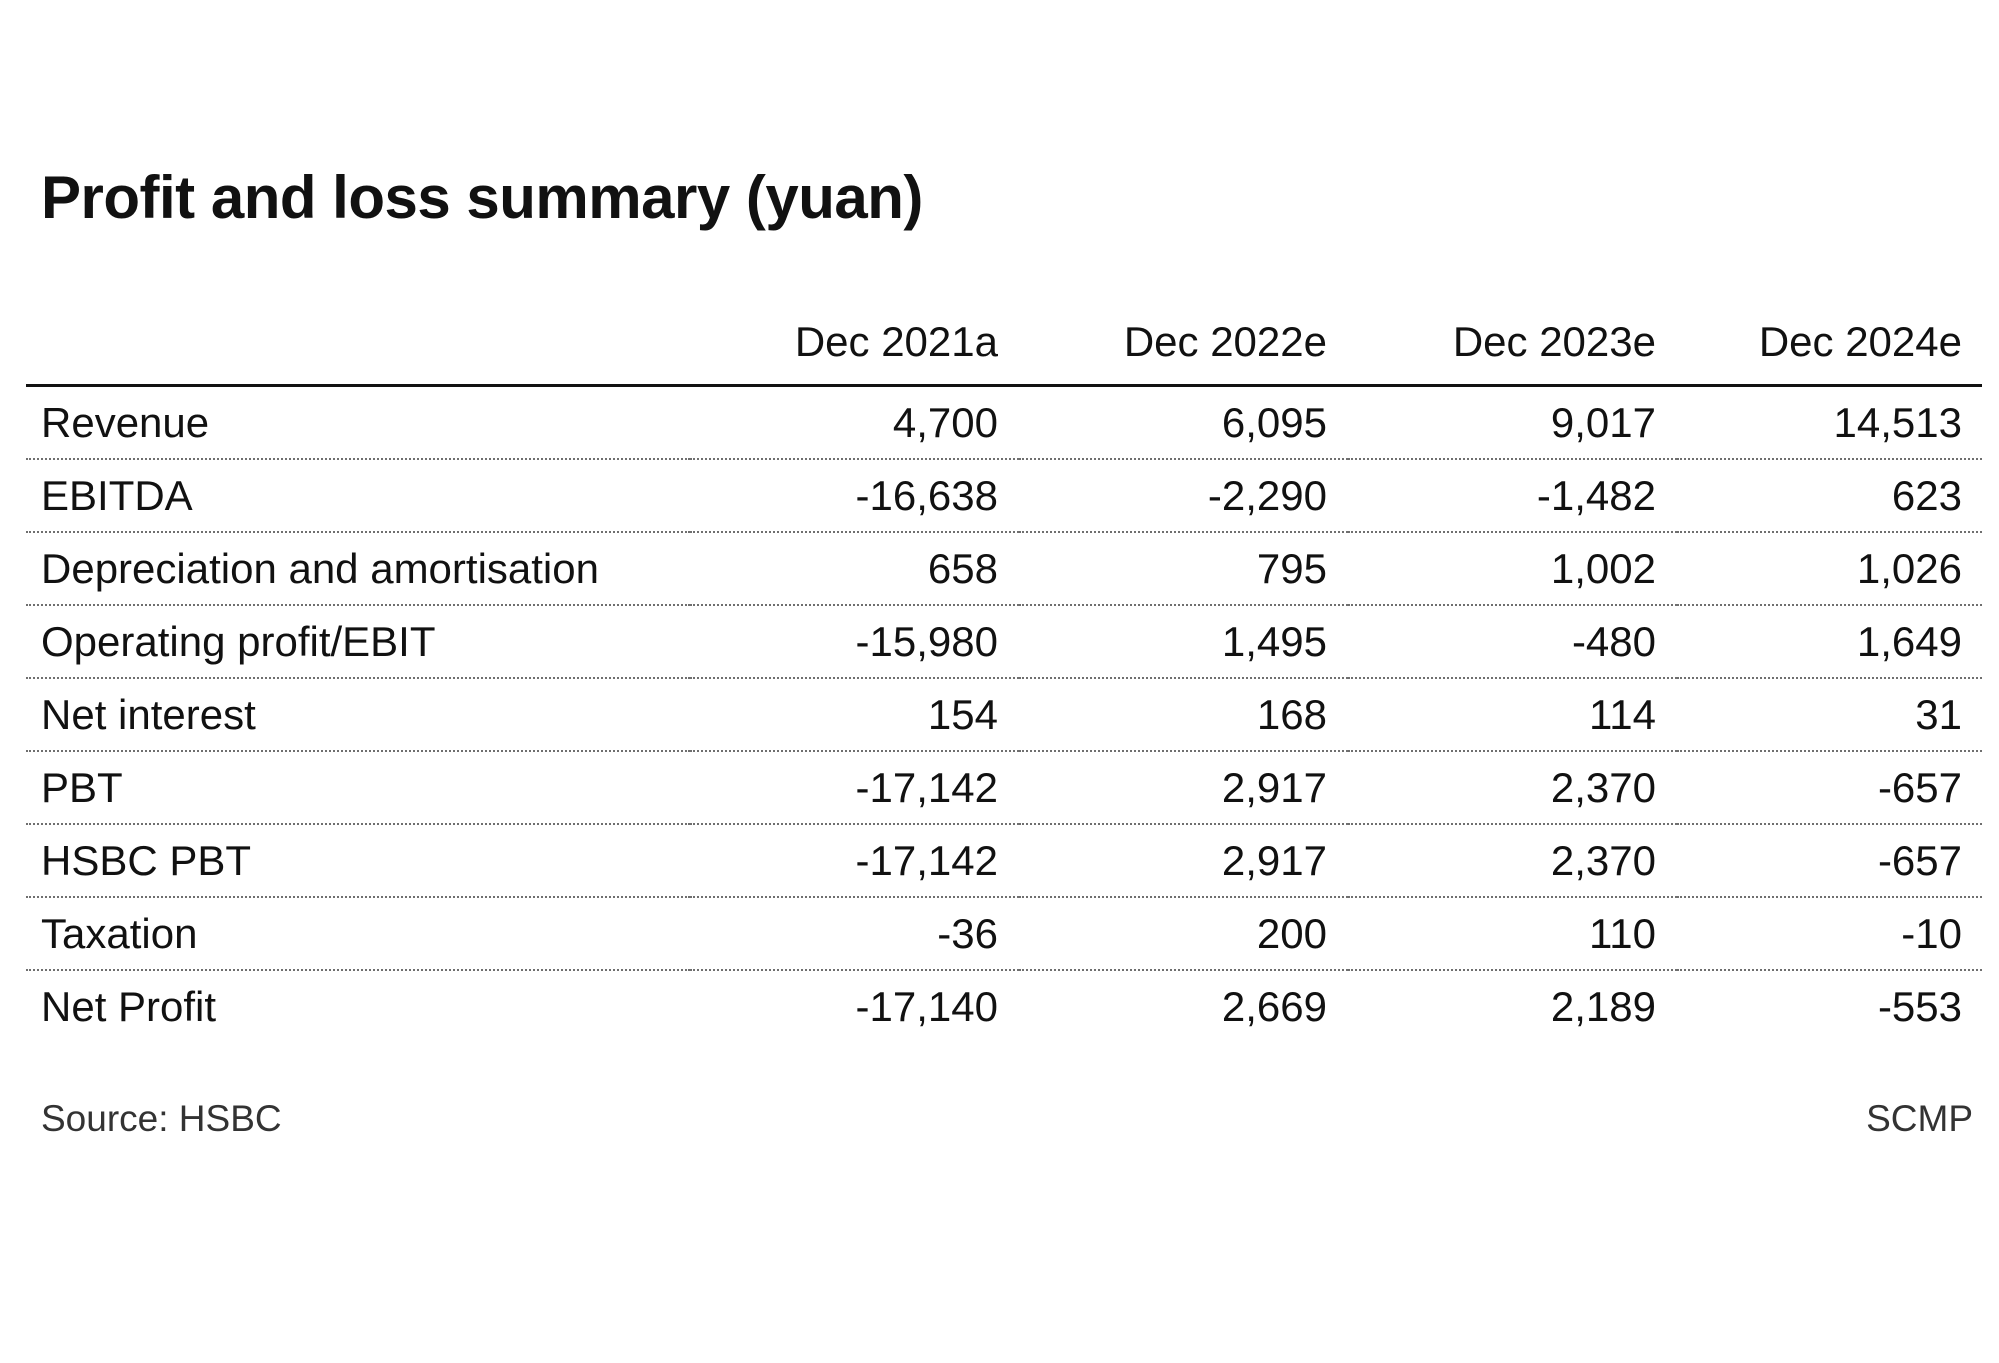 This screenshot has height=1363, width=1999. Describe the element at coordinates (1829, 934) in the screenshot. I see `table-cell: -10` at that location.